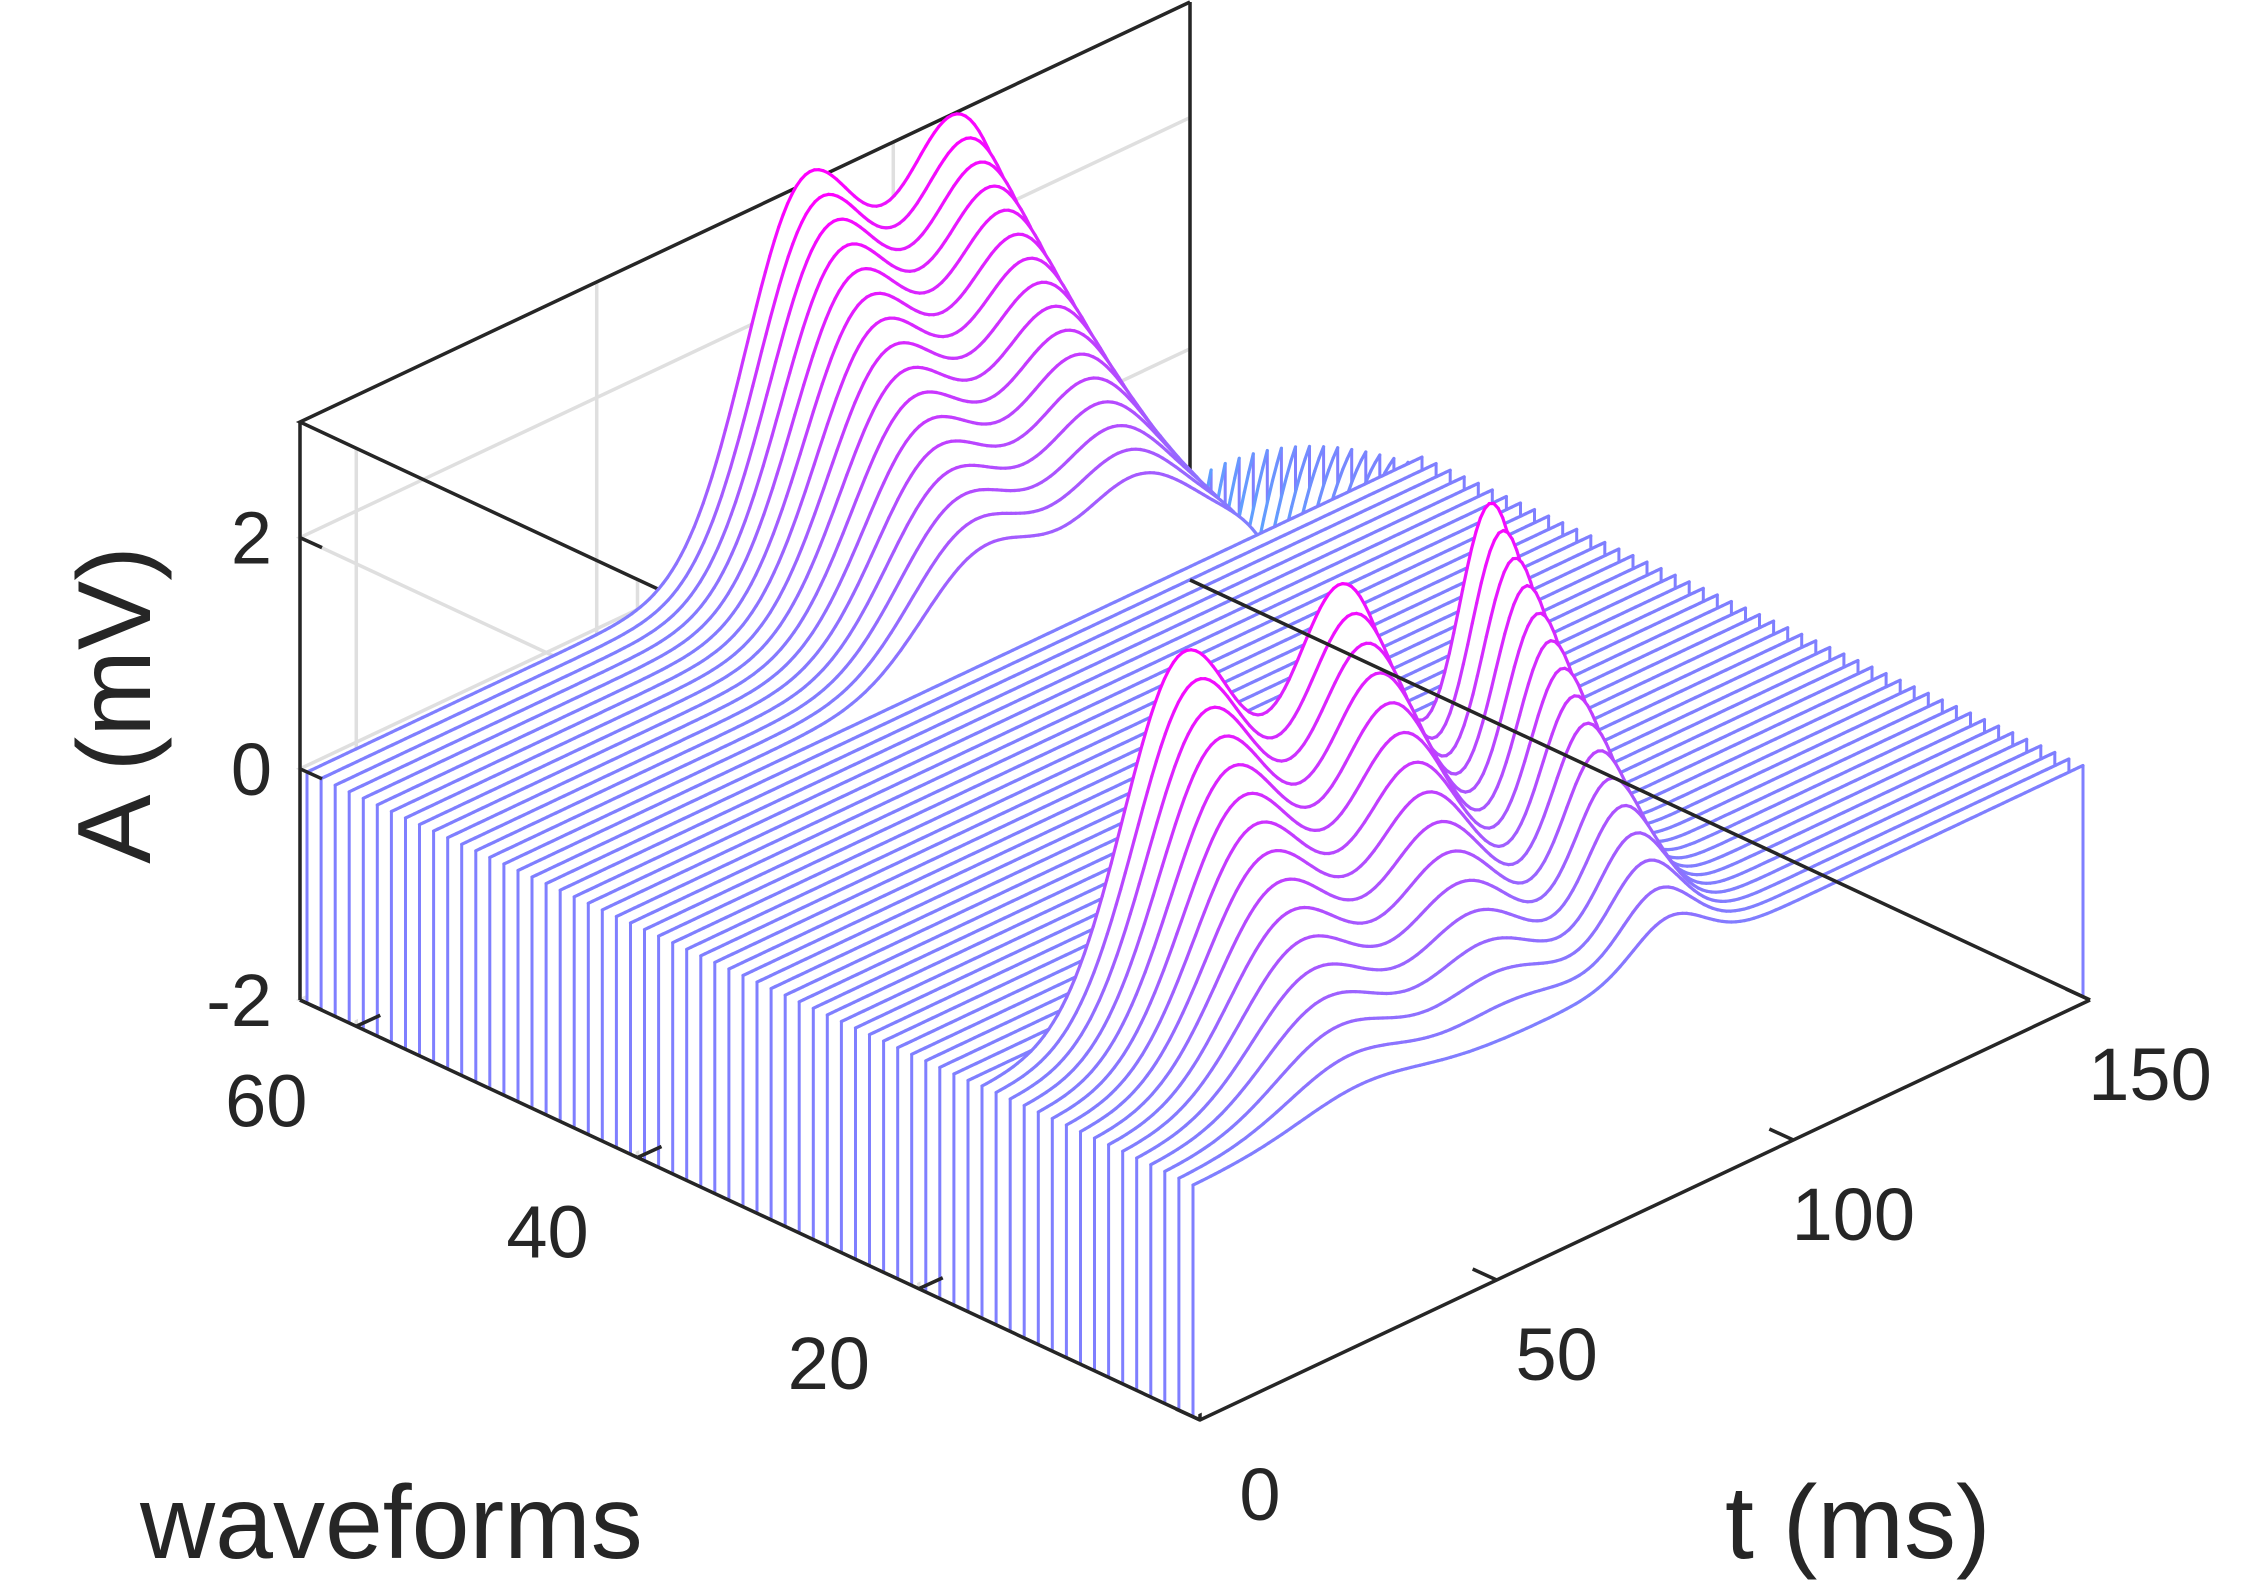  What do you see at coordinates (2149, 1074) in the screenshot?
I see `x-tick-label: 150` at bounding box center [2149, 1074].